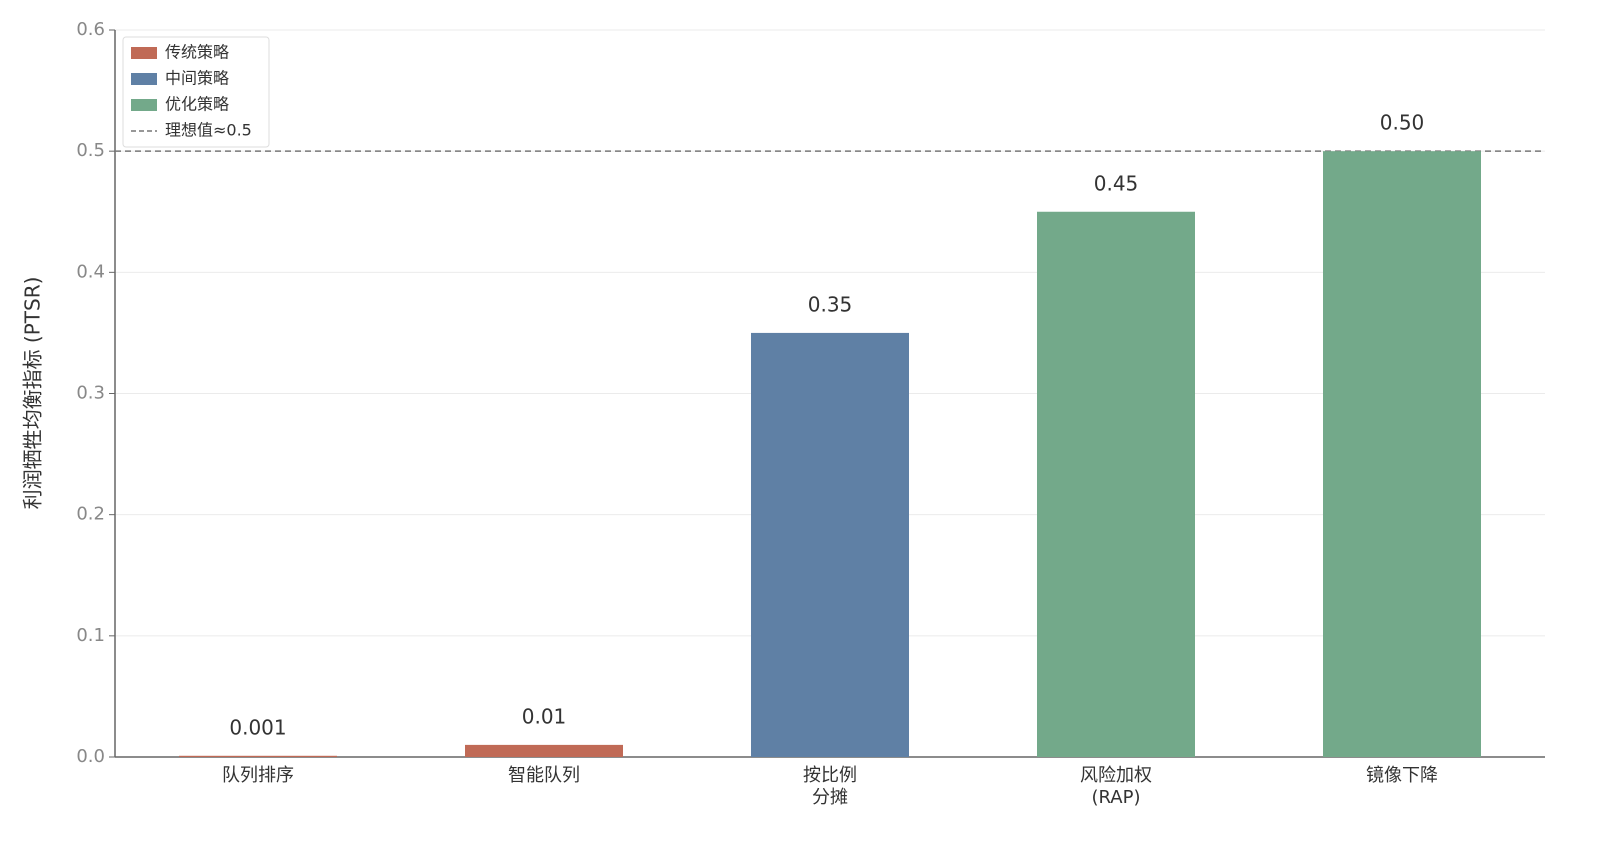 This screenshot has height=851, width=1600. Describe the element at coordinates (1402, 775) in the screenshot. I see `x-tick-label: 镜像下降` at that location.